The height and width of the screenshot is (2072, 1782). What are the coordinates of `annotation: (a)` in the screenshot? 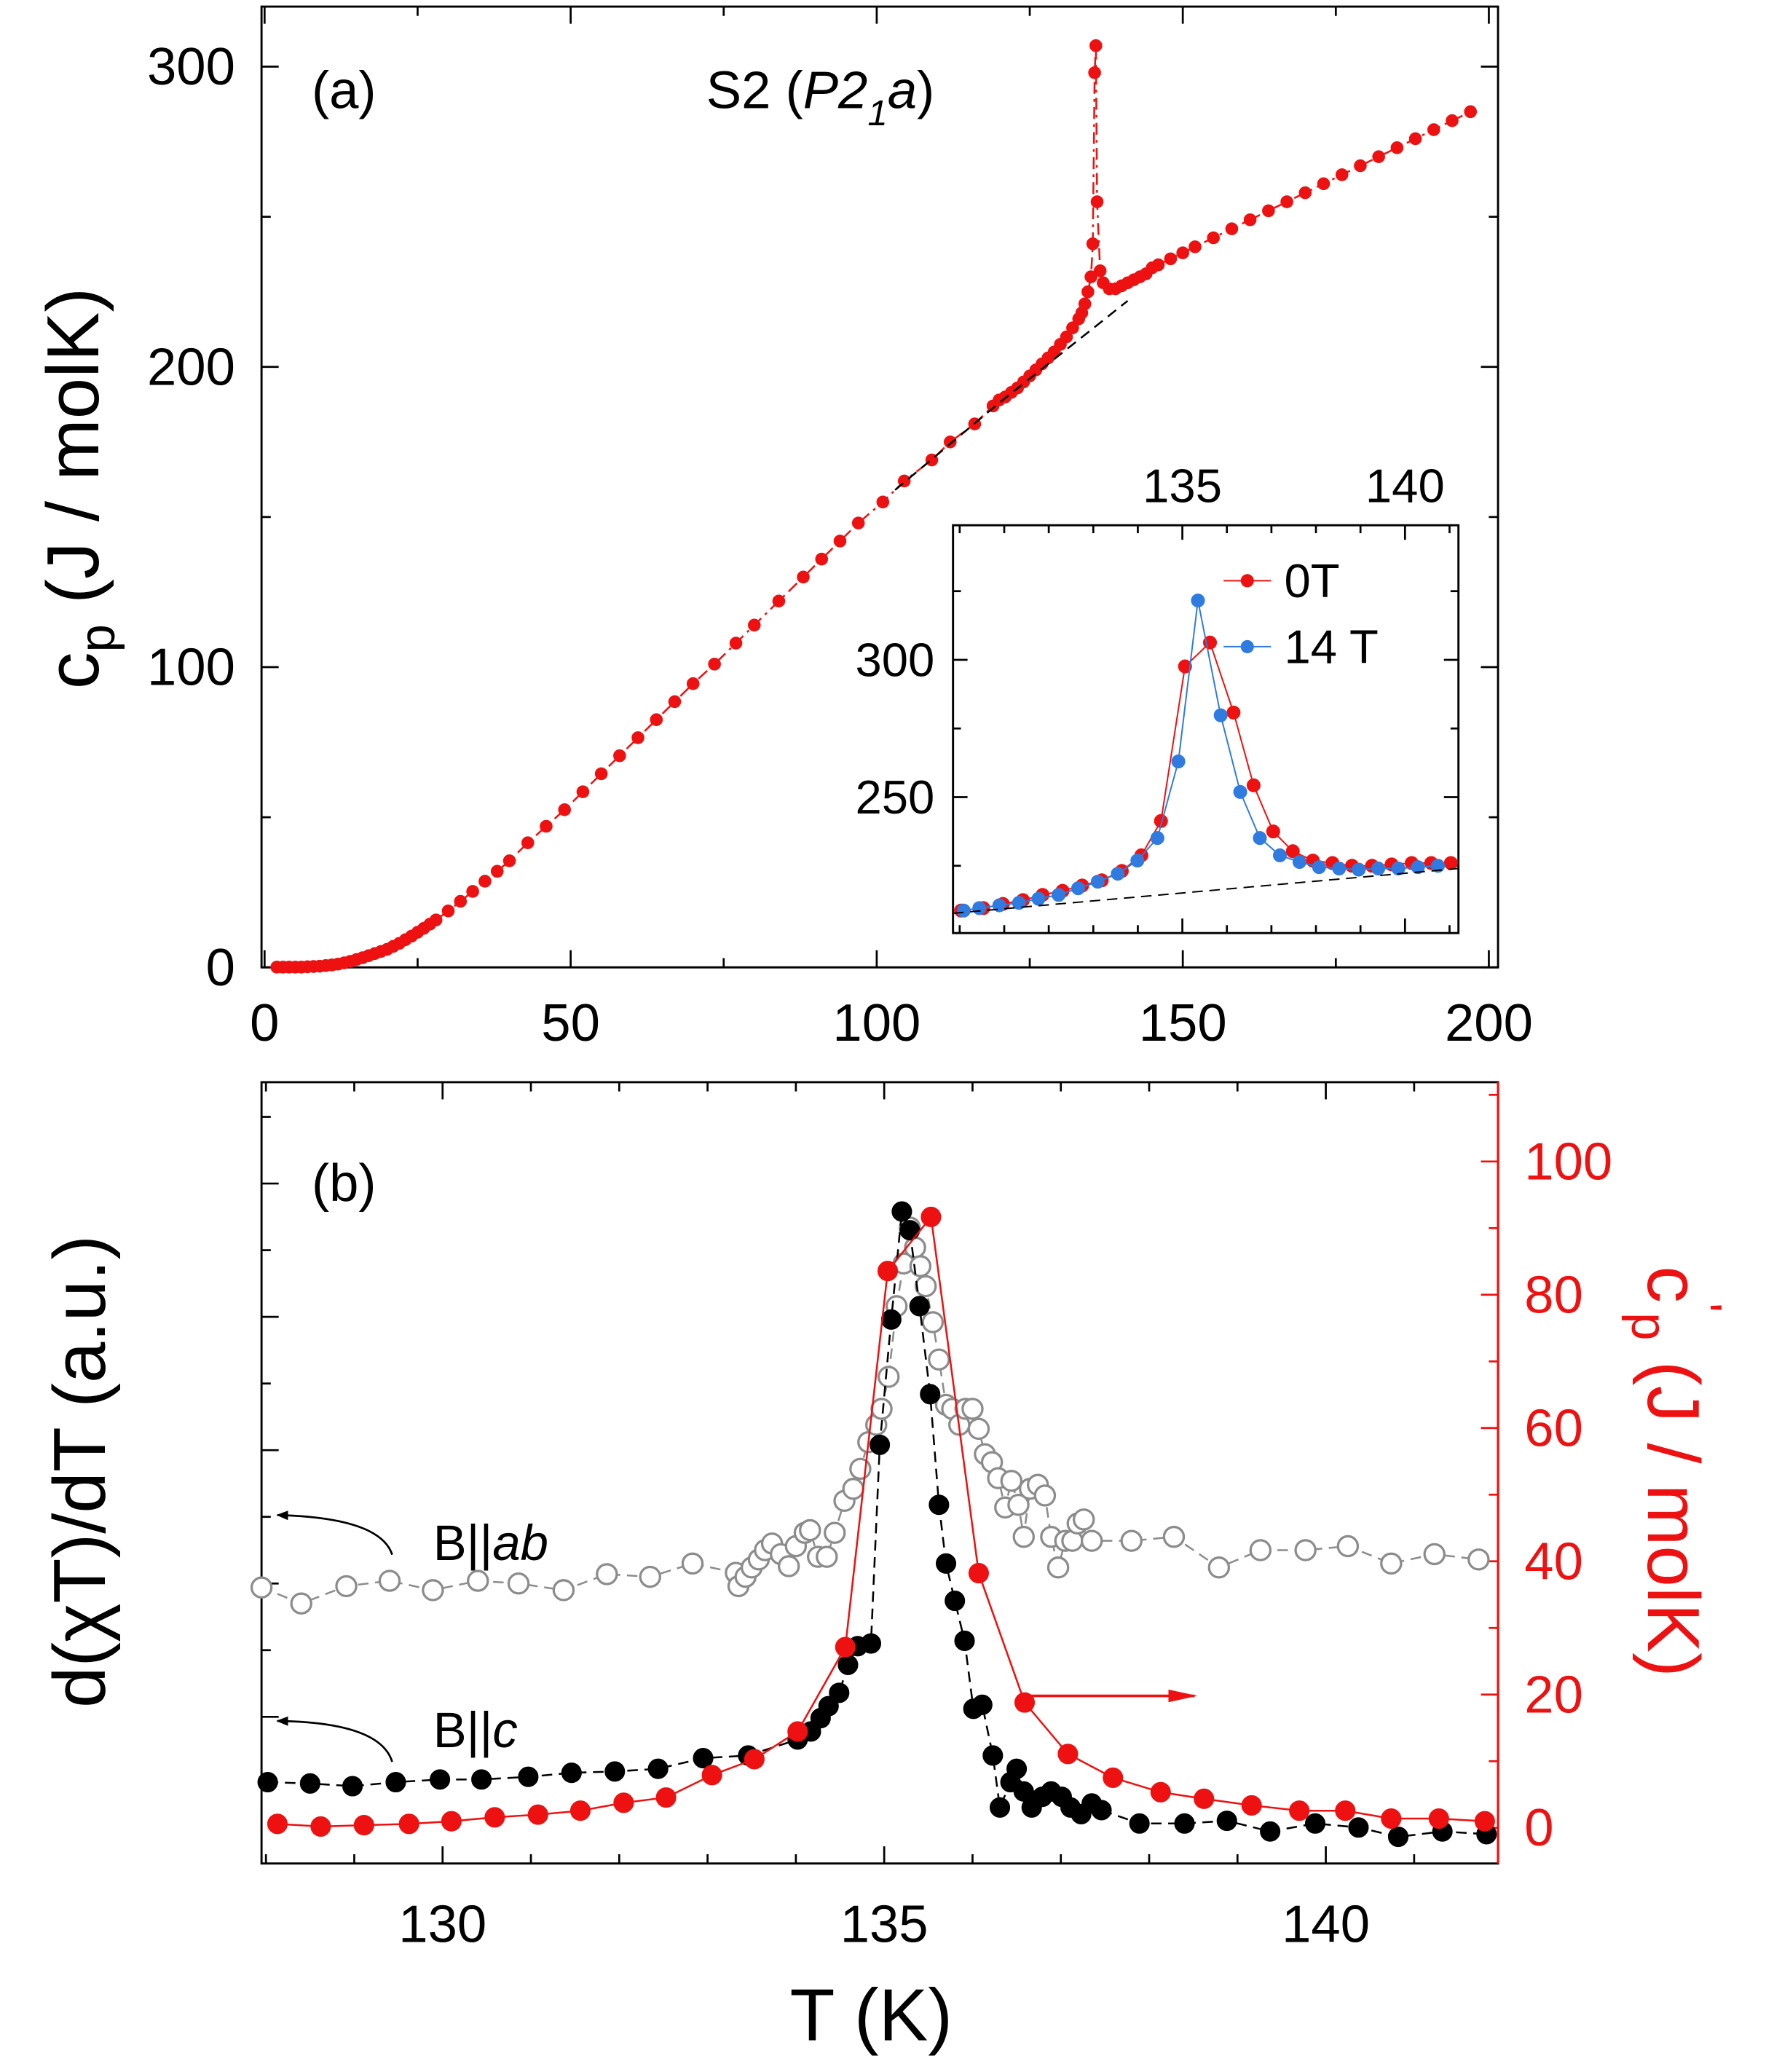 It's located at (344, 90).